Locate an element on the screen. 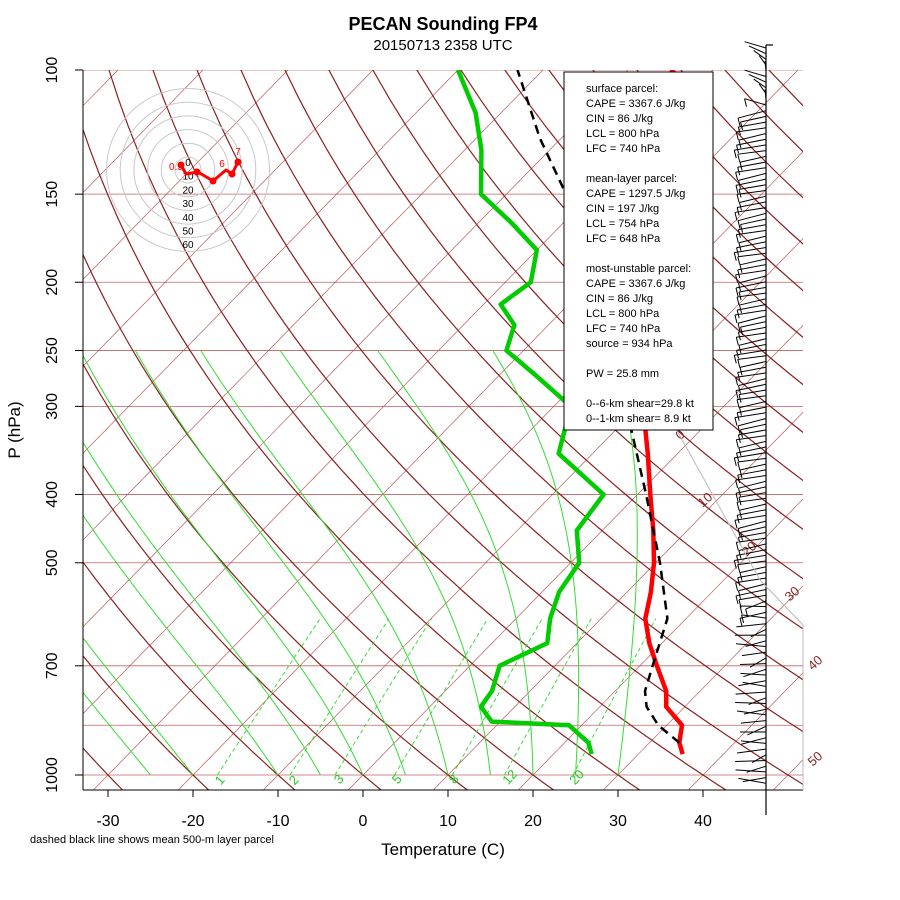 The width and height of the screenshot is (900, 900). mixing-ratio-label: 1 is located at coordinates (220, 779).